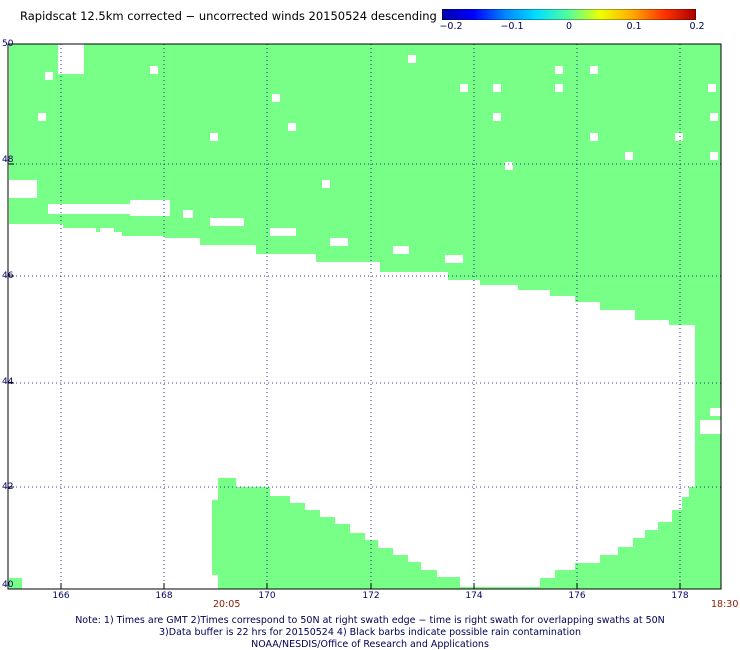 The height and width of the screenshot is (650, 740). Describe the element at coordinates (8, 382) in the screenshot. I see `lat-label-44: 44` at that location.